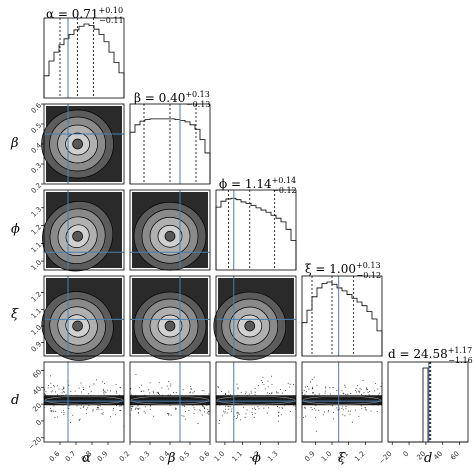 This screenshot has height=471, width=474. I want to click on ytick-label-xi-2: 1.1, so click(37, 314).